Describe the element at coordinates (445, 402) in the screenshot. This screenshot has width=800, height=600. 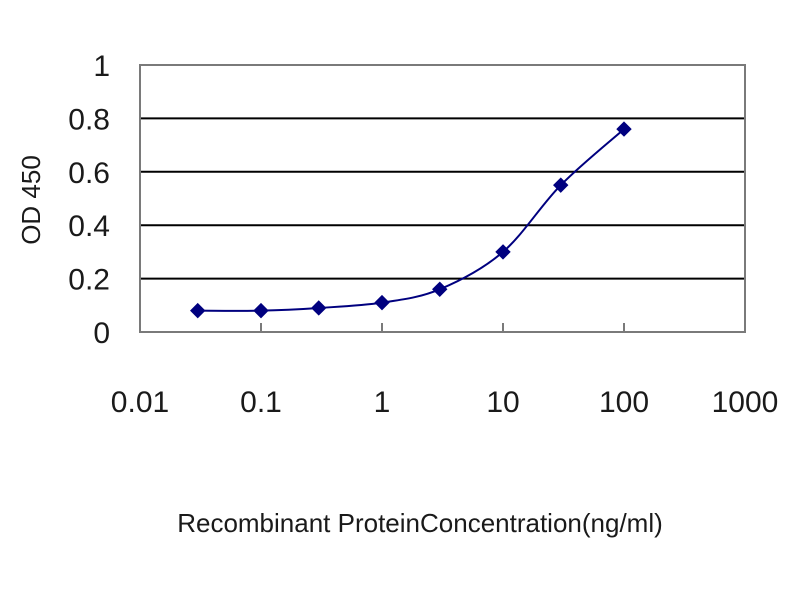
I see `x-axis-labels: 0.01 0.1 1 10 100 1000` at that location.